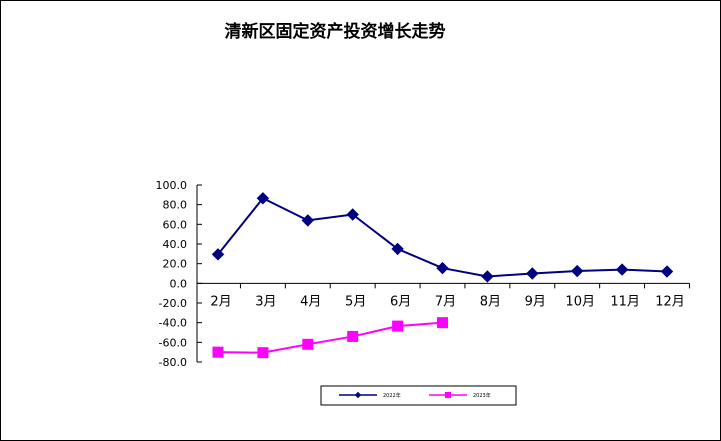  Describe the element at coordinates (172, 185) in the screenshot. I see `y-tick-label: 100.0` at that location.